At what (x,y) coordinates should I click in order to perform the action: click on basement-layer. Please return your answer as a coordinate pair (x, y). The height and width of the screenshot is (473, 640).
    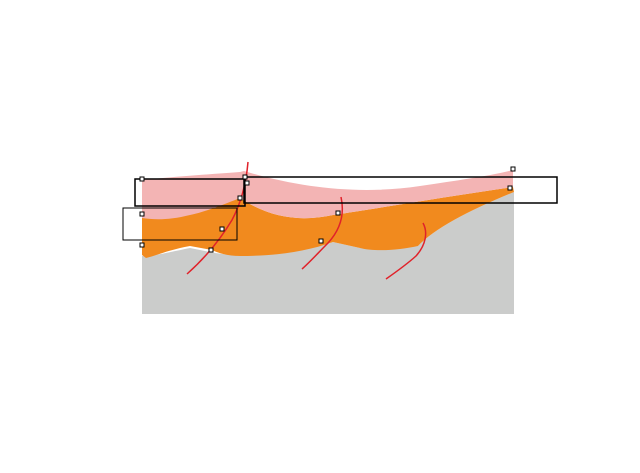
    Looking at the image, I should click on (328, 253).